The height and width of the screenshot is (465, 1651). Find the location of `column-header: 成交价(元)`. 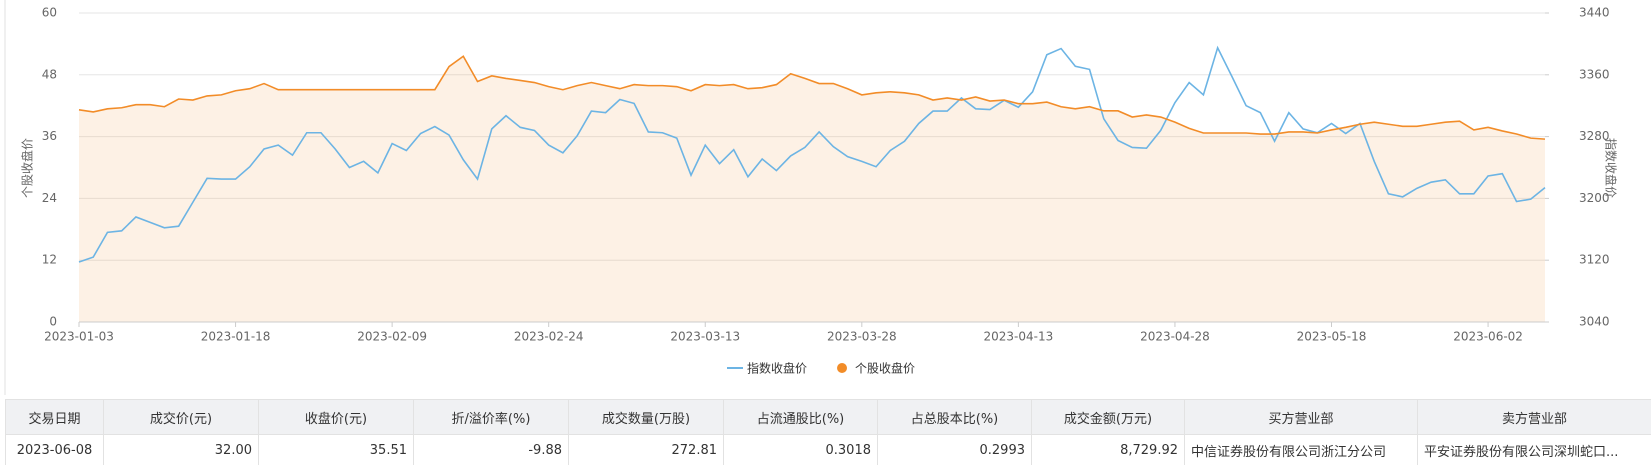

column-header: 成交价(元) is located at coordinates (181, 417).